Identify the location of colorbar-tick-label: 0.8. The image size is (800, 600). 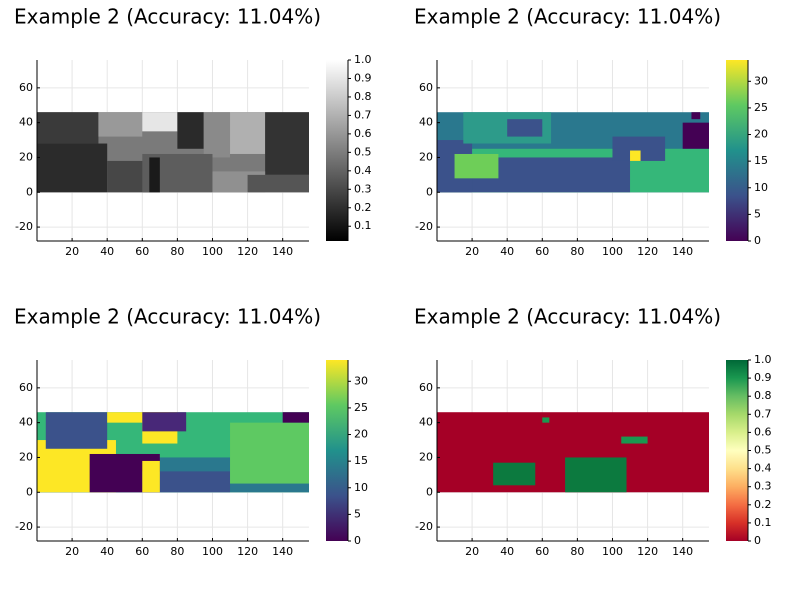
(363, 96).